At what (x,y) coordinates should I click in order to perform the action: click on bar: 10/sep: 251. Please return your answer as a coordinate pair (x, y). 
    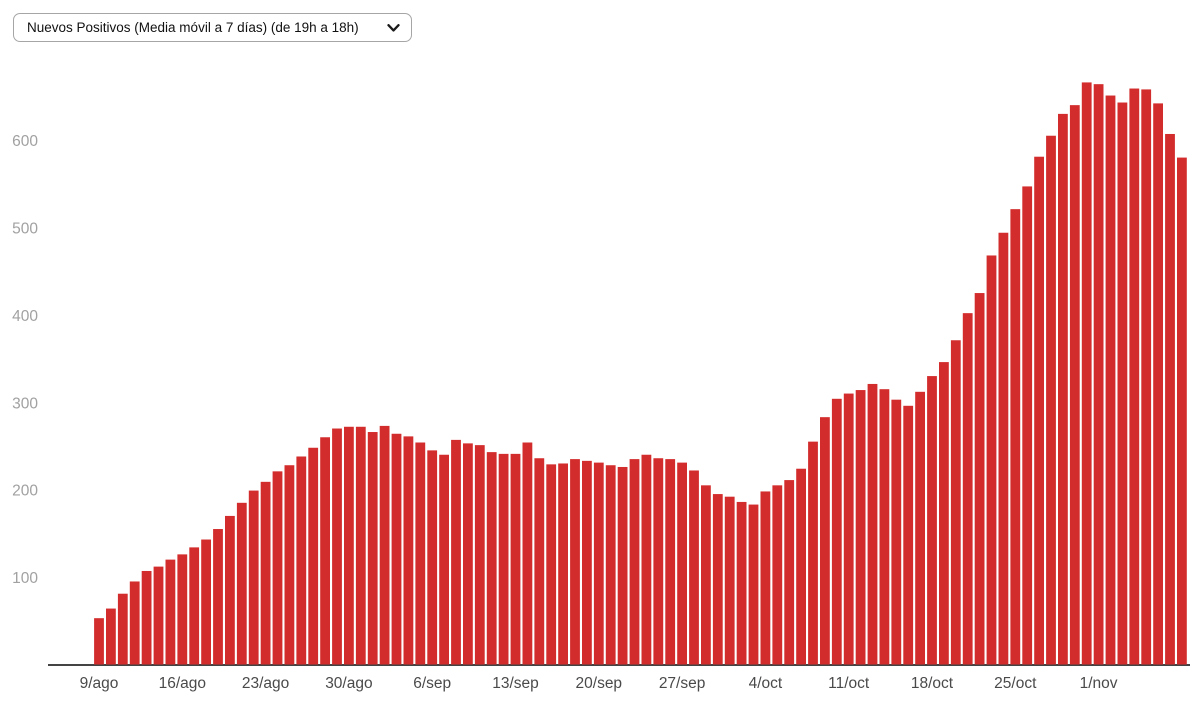
    Looking at the image, I should click on (479, 555).